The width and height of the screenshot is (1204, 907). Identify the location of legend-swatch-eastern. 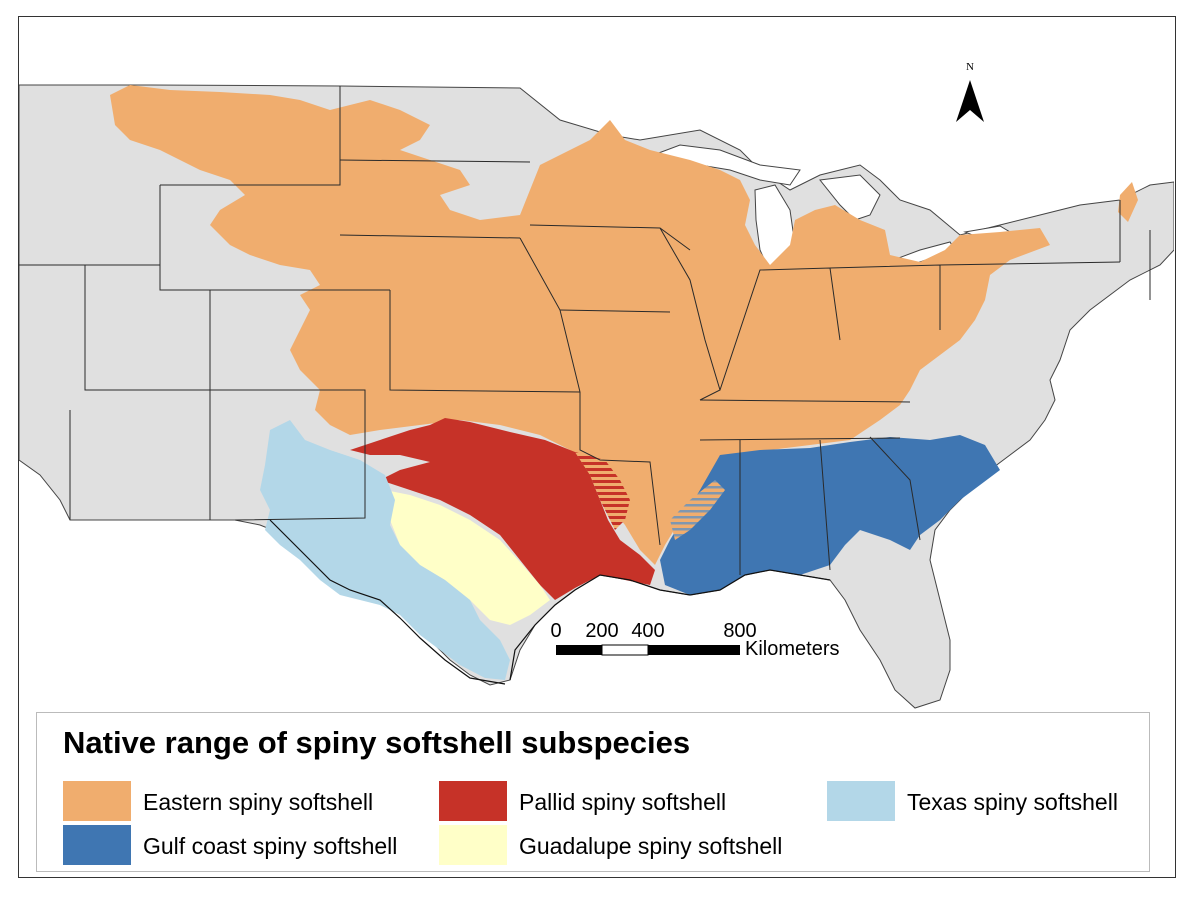
(97, 801).